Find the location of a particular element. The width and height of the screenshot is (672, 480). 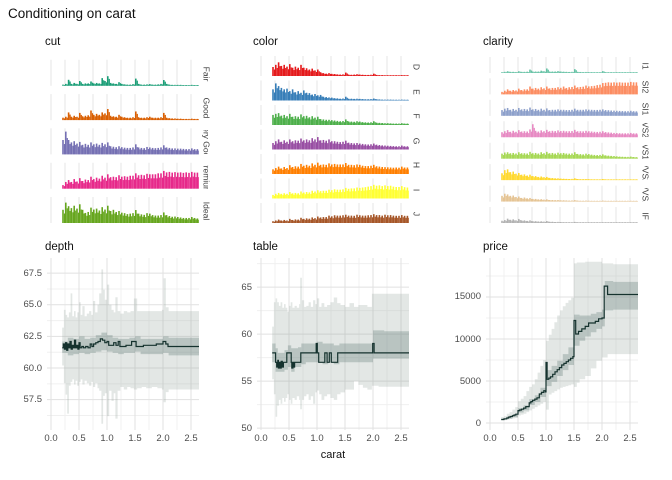

facet-strip-cut-0: Fair is located at coordinates (206, 74).